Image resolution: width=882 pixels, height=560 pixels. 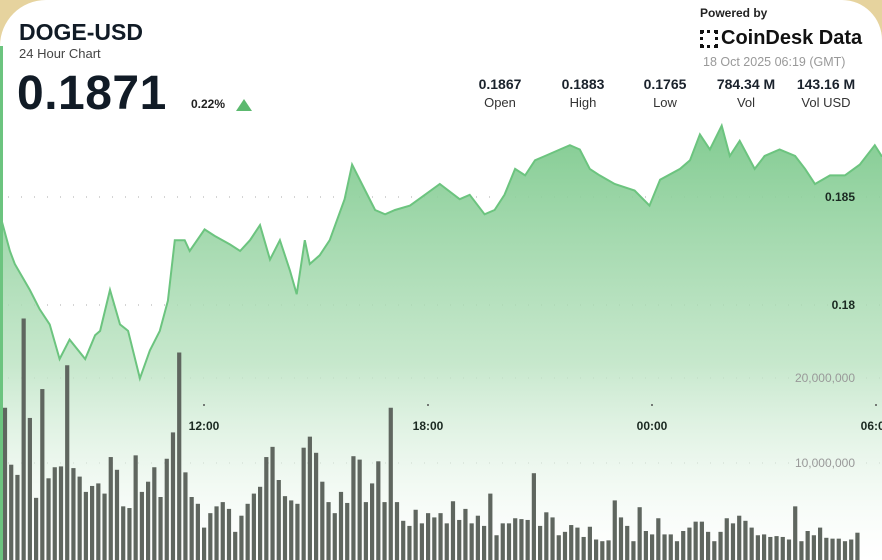 What do you see at coordinates (500, 84) in the screenshot?
I see `stat-value: 0.1867` at bounding box center [500, 84].